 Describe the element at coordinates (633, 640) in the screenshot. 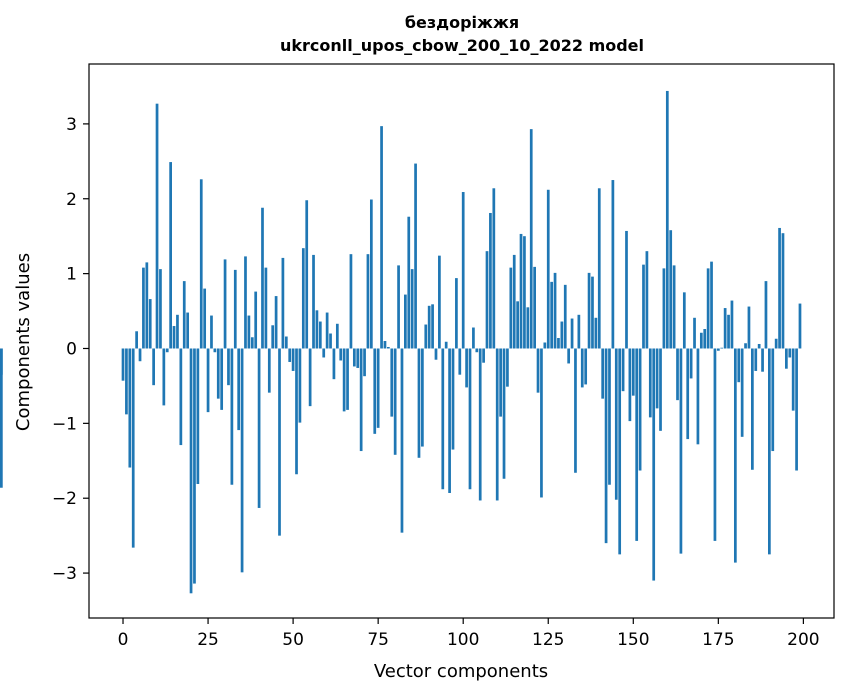

I see `x-tick-label-150: 150` at that location.